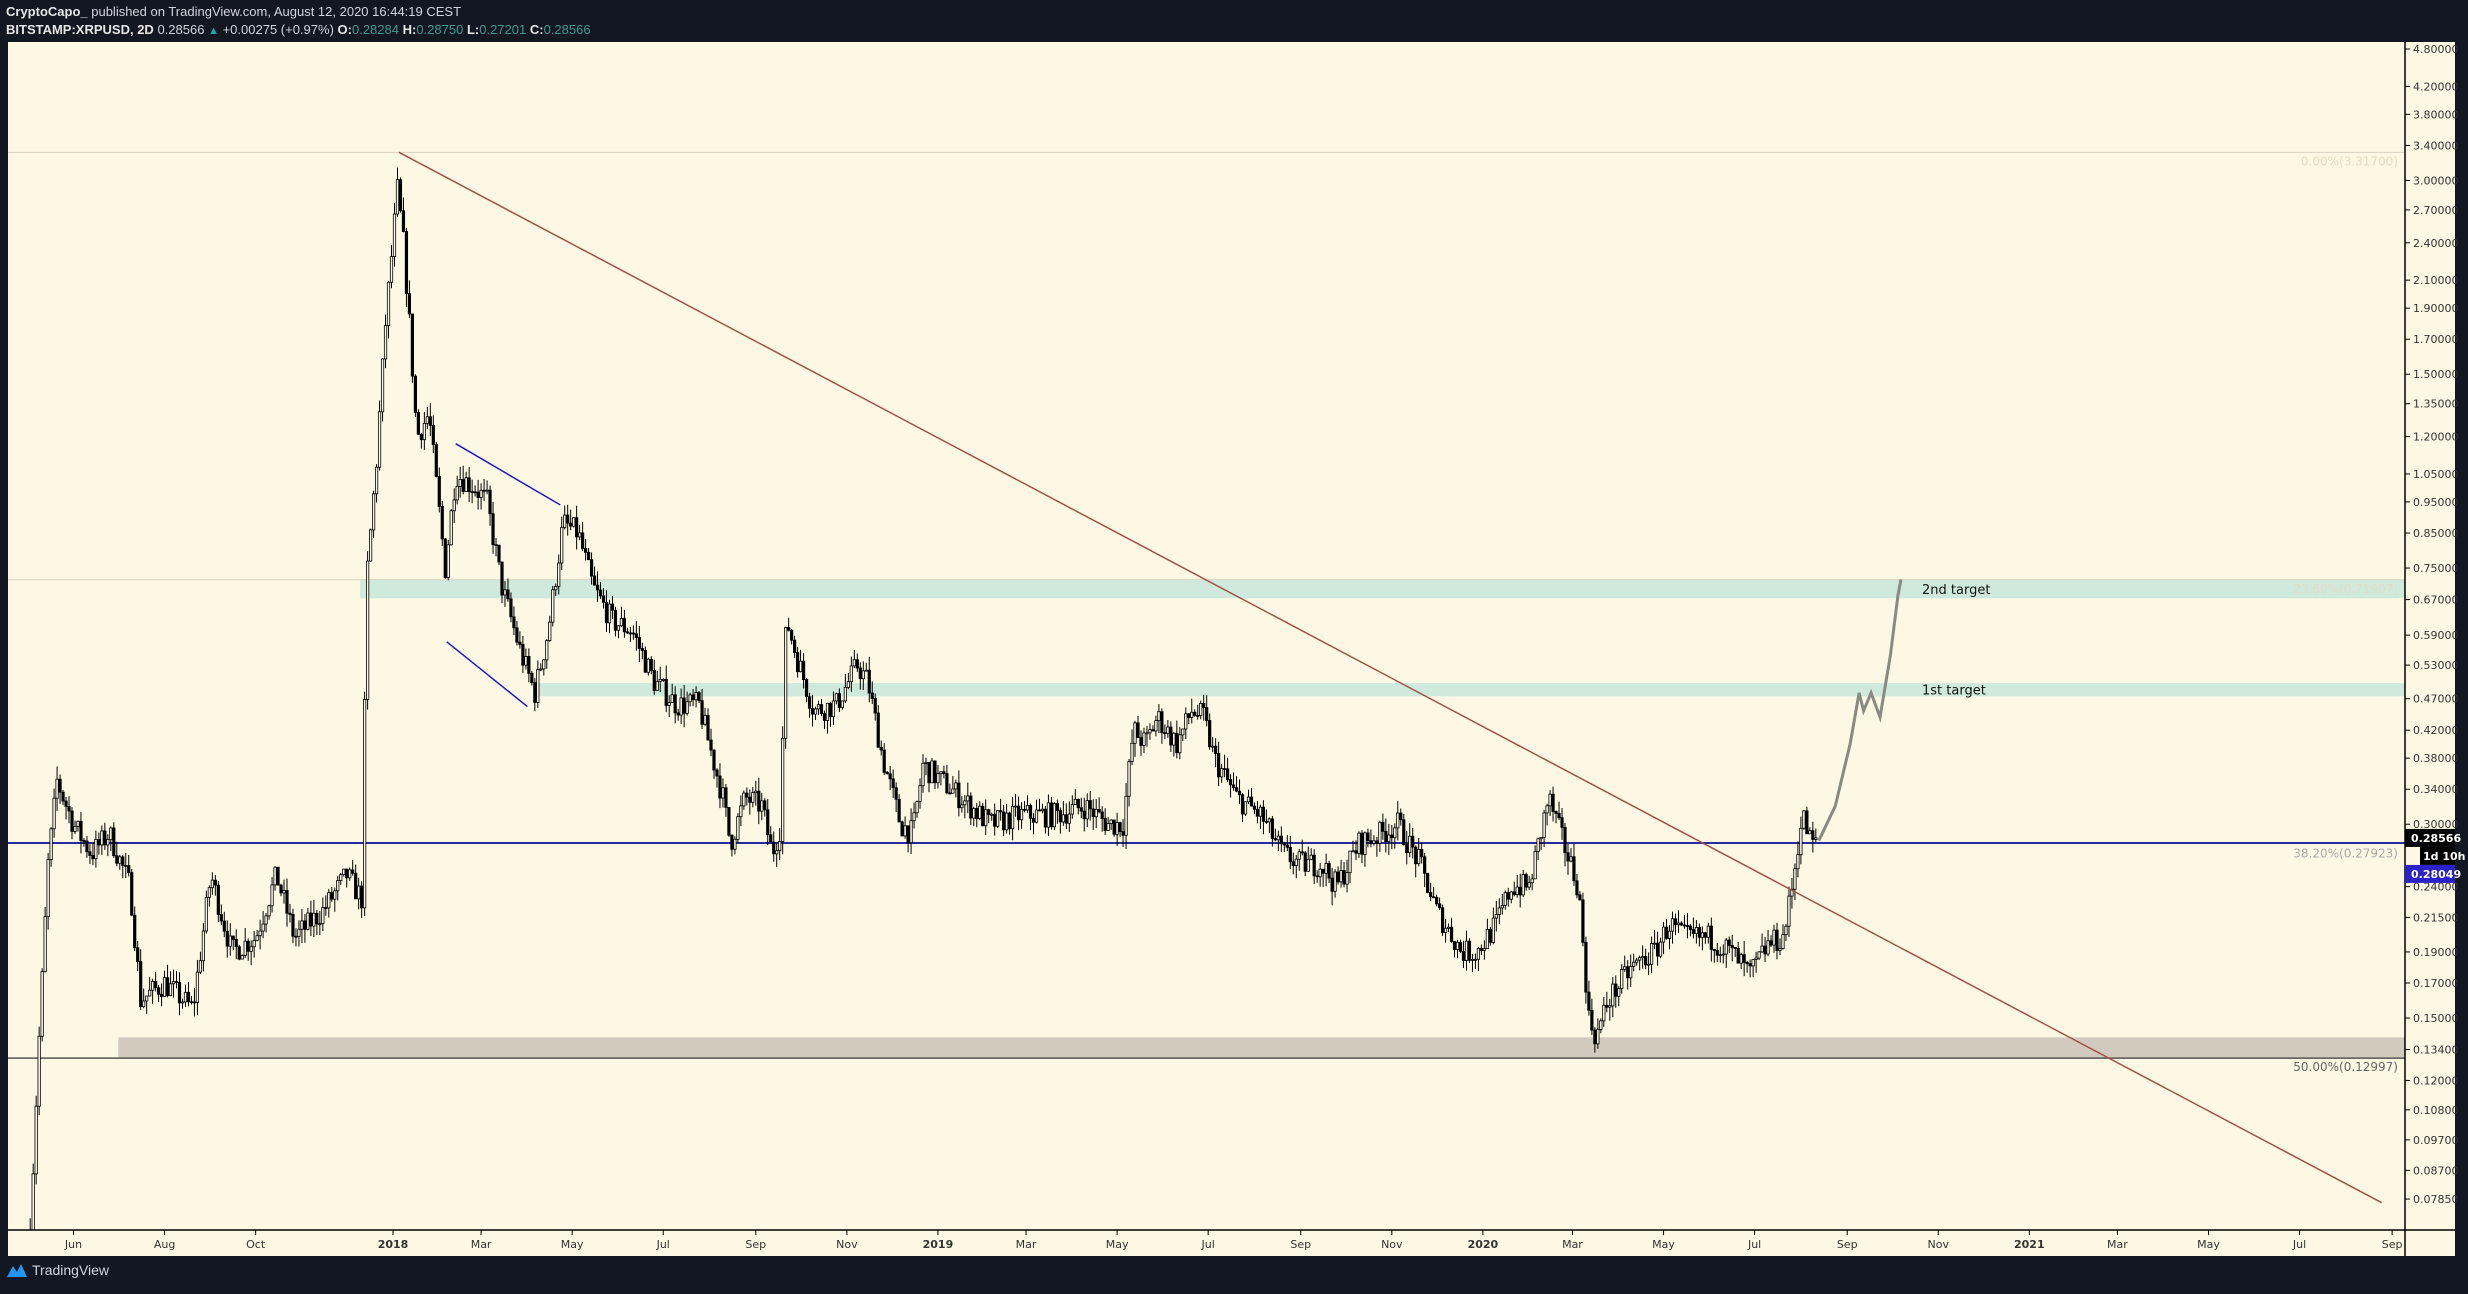 The image size is (2468, 1294). Describe the element at coordinates (567, 29) in the screenshot. I see `close-value: 0.28566` at that location.